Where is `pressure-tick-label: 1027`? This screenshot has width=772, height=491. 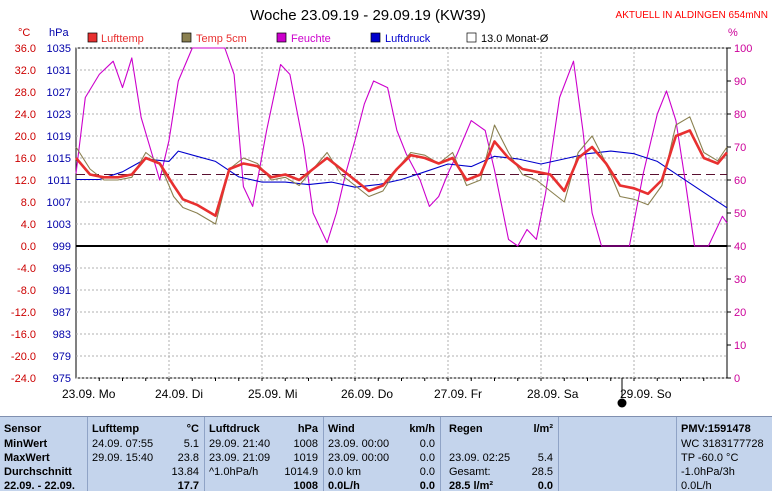
pressure-tick-label: 1027 is located at coordinates (59, 93).